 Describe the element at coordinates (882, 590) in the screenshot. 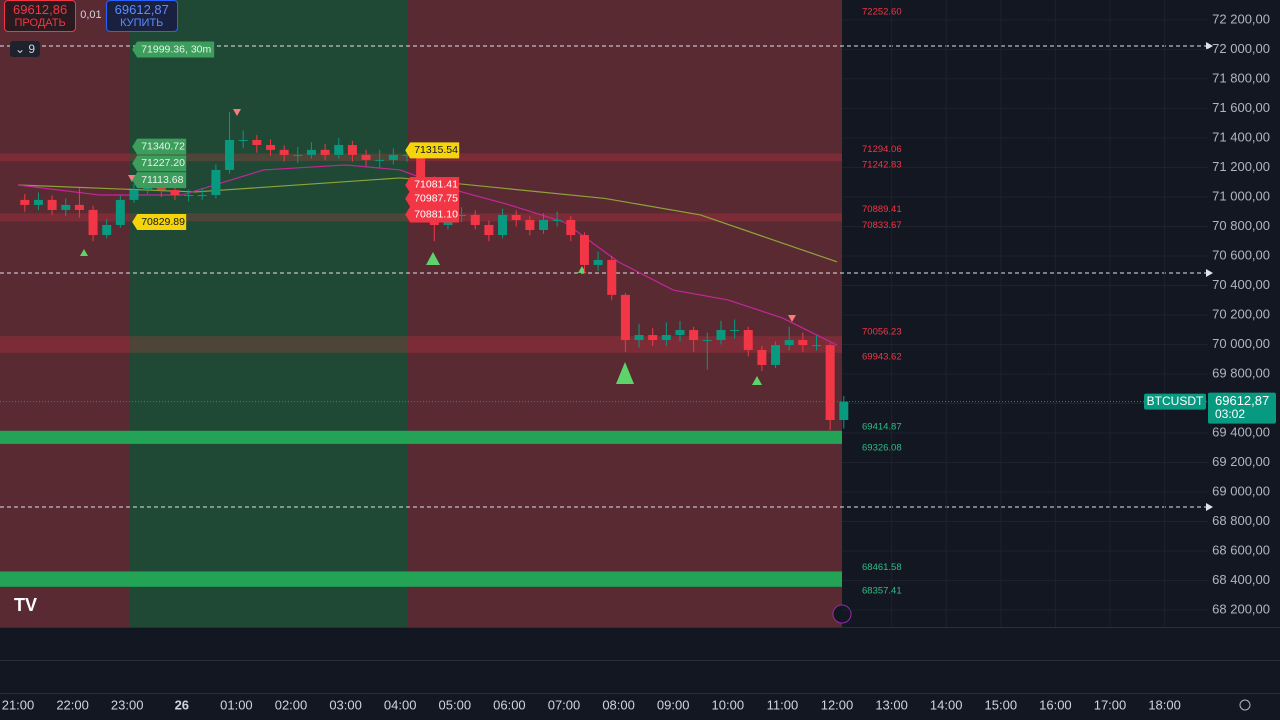

I see `level-label: 68357.41` at that location.